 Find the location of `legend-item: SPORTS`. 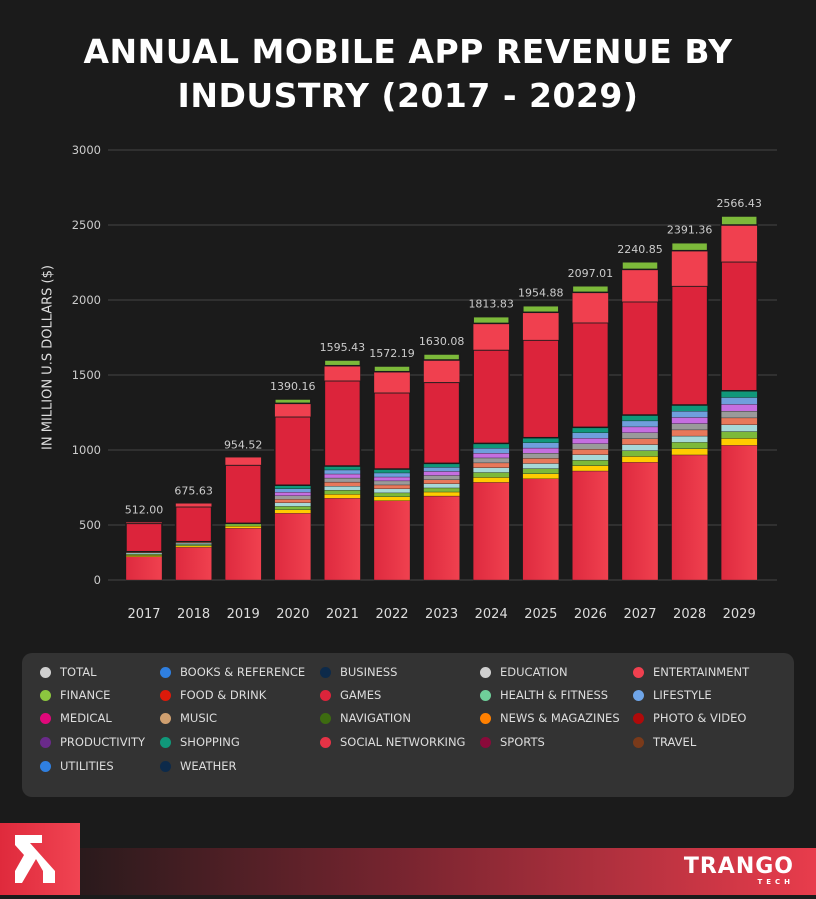

legend-item: SPORTS is located at coordinates (512, 742).